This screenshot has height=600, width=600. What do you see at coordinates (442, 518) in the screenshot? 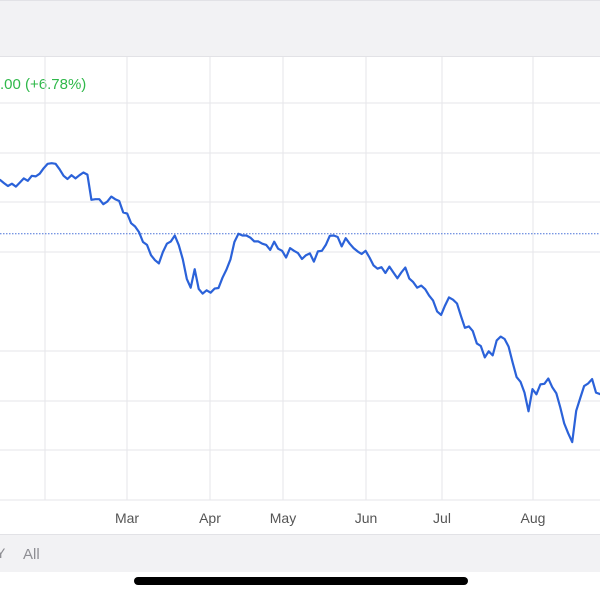
I see `month-label-jul: Jul` at bounding box center [442, 518].